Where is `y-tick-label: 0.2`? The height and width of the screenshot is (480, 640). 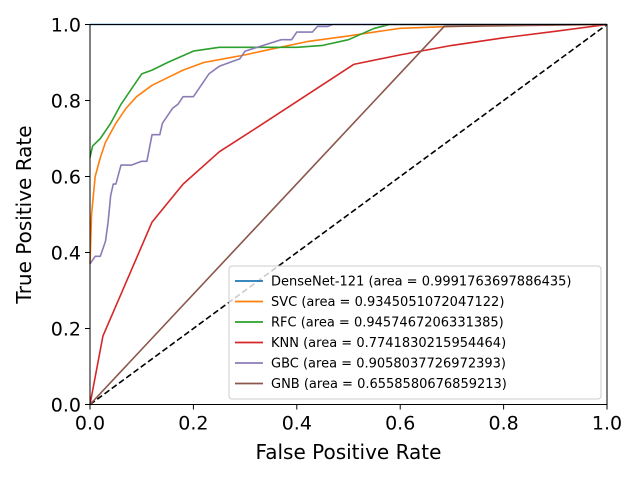 y-tick-label: 0.2 is located at coordinates (66, 330).